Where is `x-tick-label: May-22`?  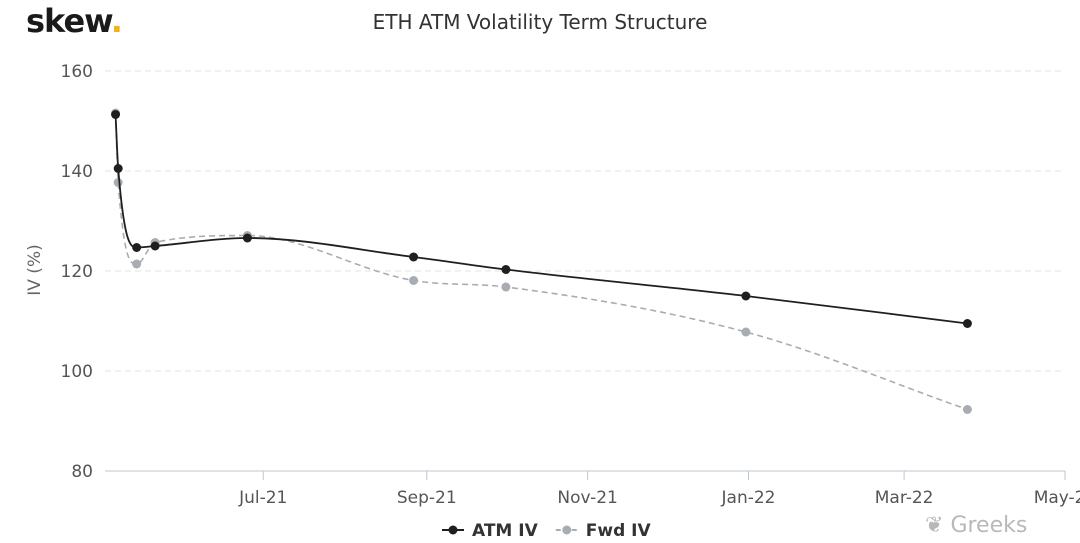
x-tick-label: May-22 is located at coordinates (1057, 498).